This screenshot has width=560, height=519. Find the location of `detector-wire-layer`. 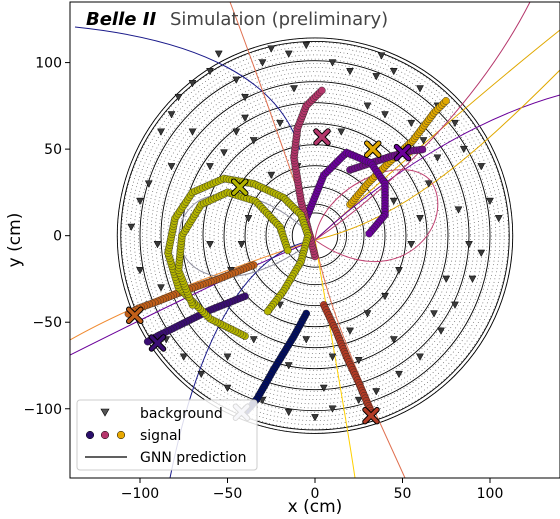

detector-wire-layer is located at coordinates (315, 235).